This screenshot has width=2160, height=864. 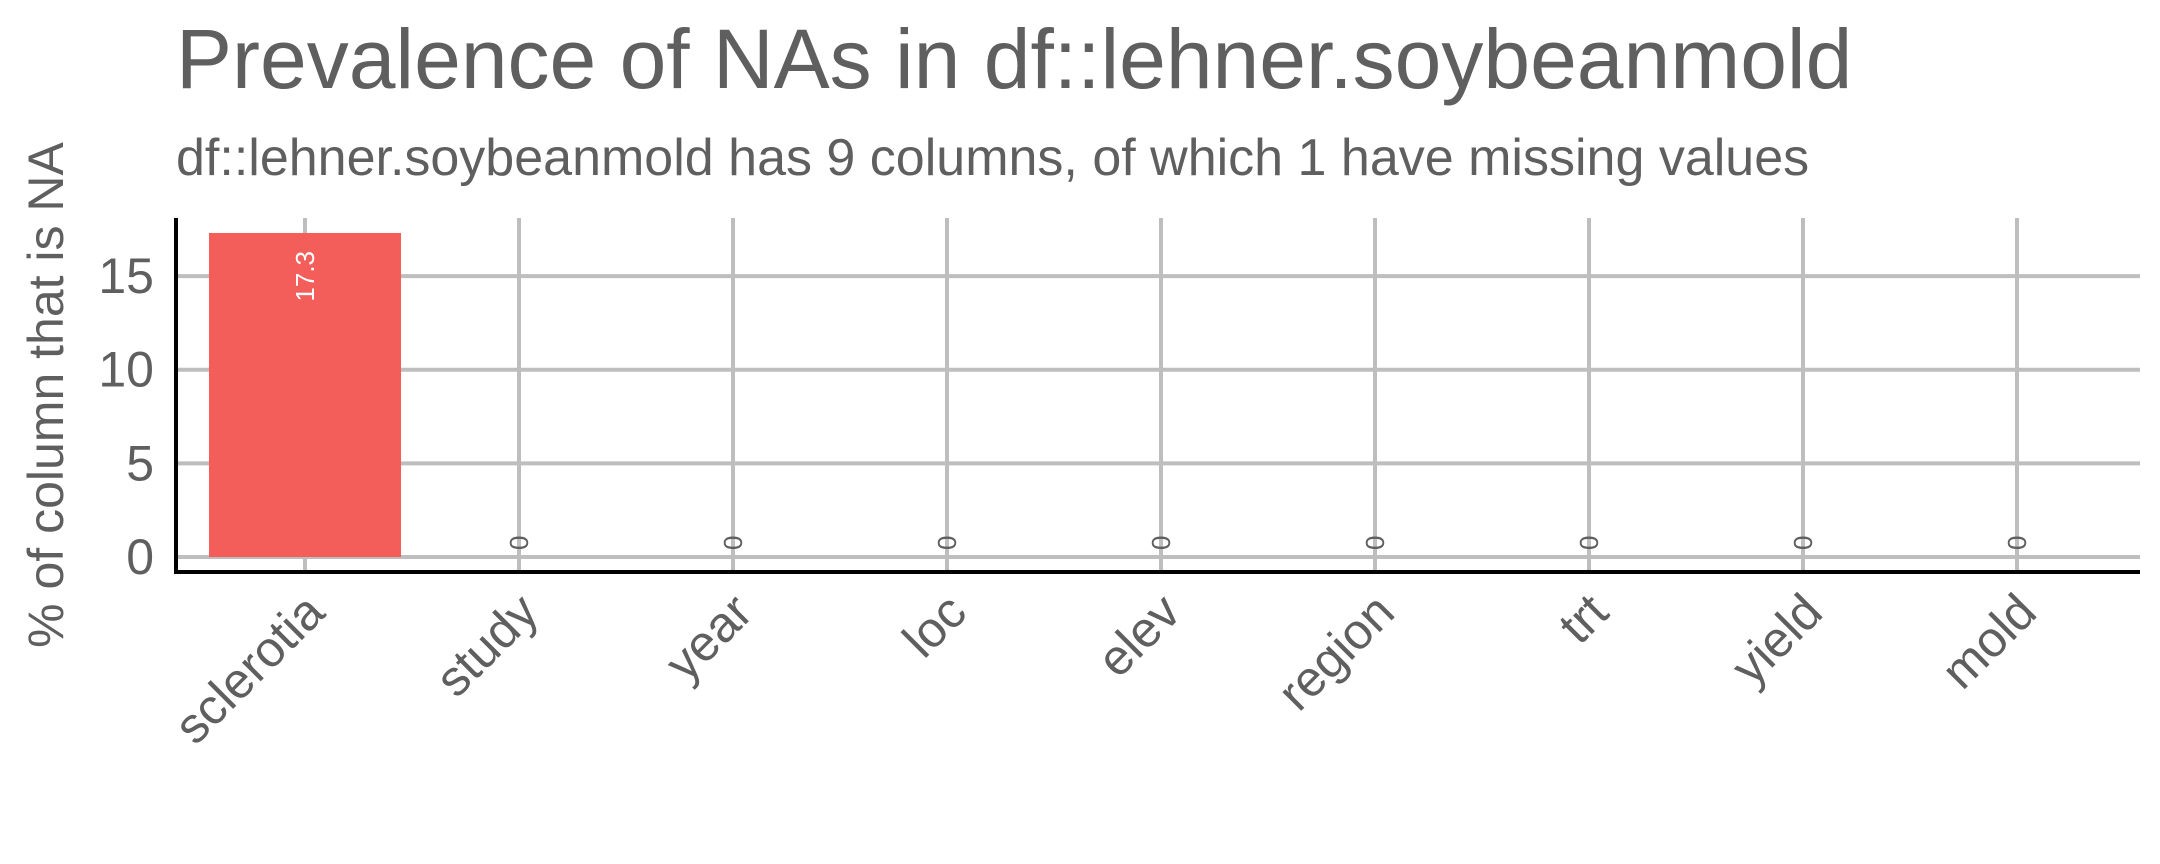 What do you see at coordinates (249, 668) in the screenshot?
I see `x-tick-label-sclerotia: sclerotia` at bounding box center [249, 668].